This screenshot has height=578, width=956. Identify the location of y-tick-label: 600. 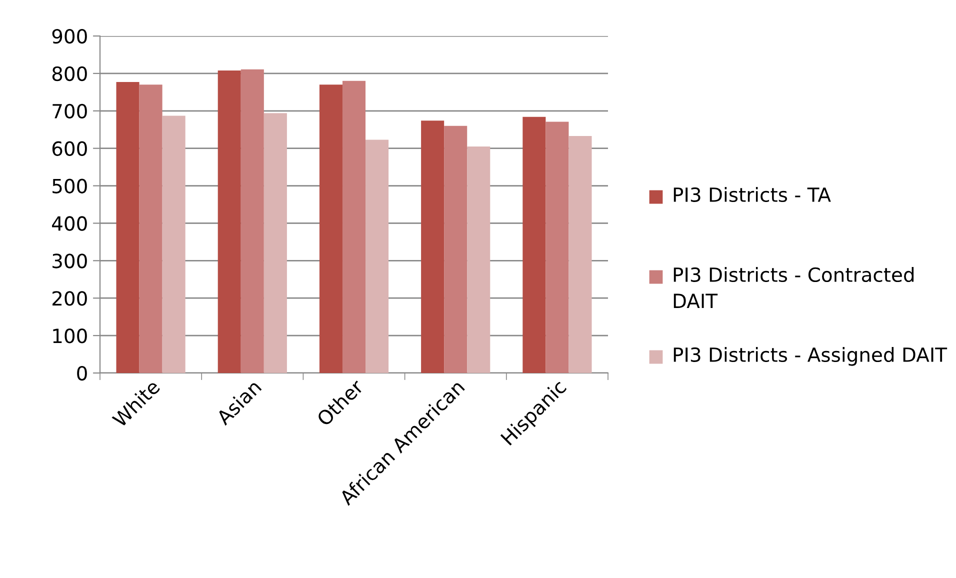
(69, 148).